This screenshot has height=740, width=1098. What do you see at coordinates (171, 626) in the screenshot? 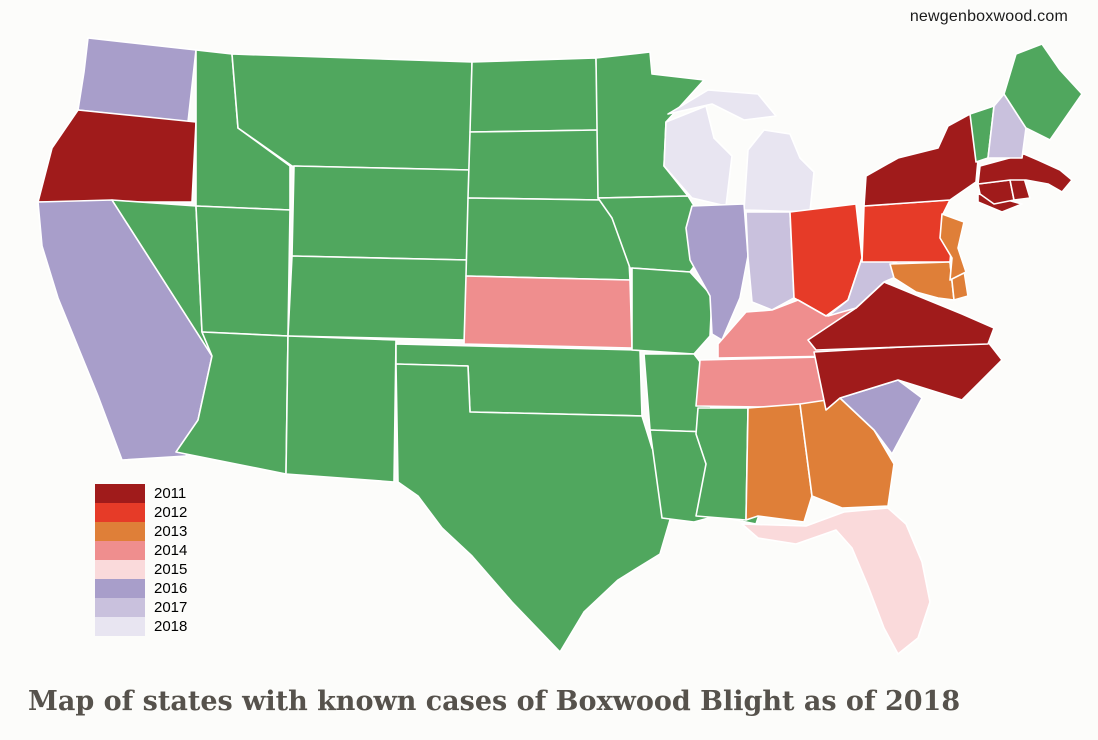
I see `legend-label-2018: 2018` at bounding box center [171, 626].